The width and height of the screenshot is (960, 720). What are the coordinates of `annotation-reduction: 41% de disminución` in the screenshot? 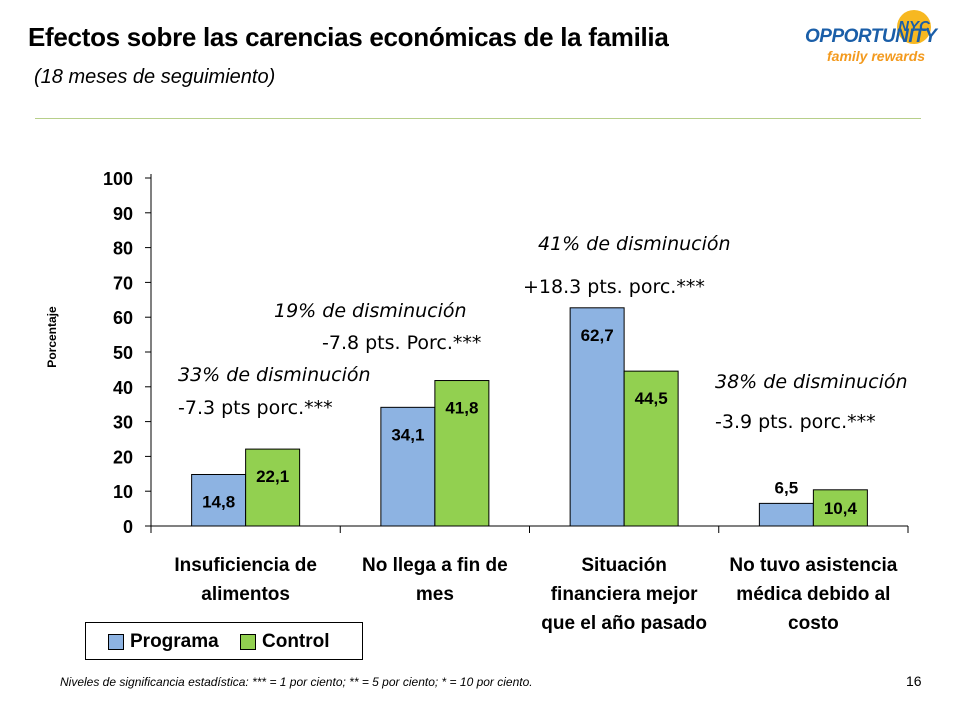 It's located at (634, 244).